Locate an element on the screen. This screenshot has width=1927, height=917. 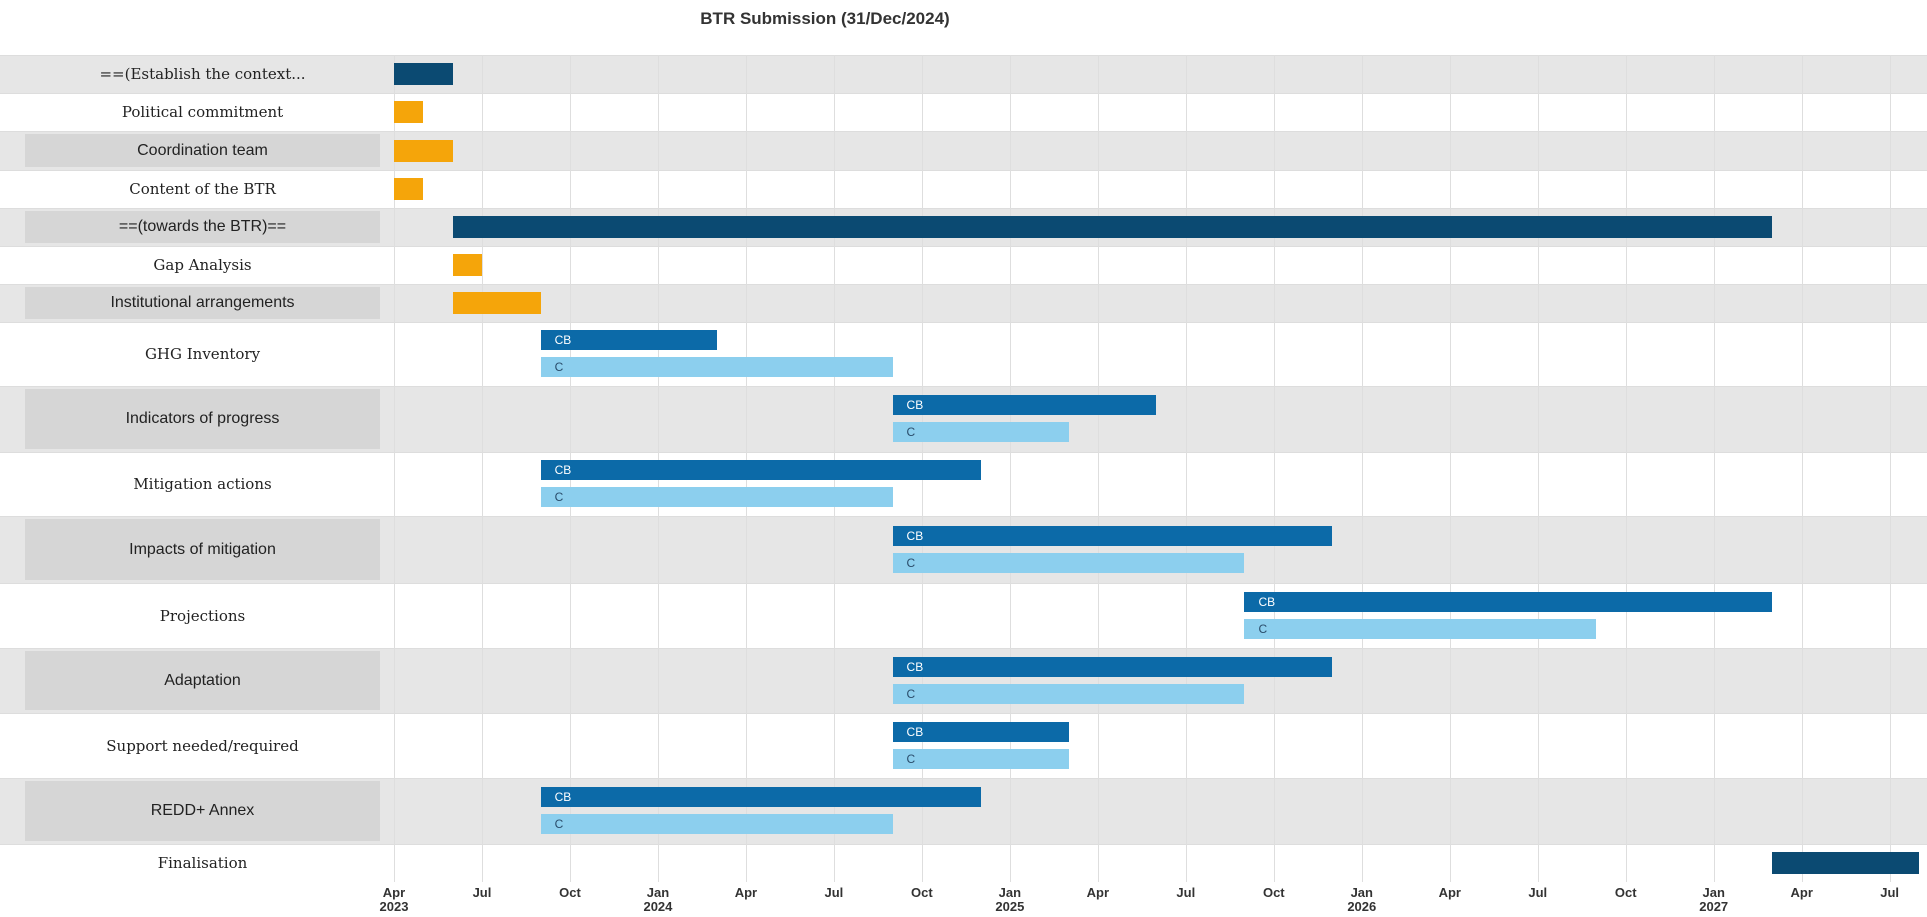
task-label: Institutional arrangements is located at coordinates (202, 303).